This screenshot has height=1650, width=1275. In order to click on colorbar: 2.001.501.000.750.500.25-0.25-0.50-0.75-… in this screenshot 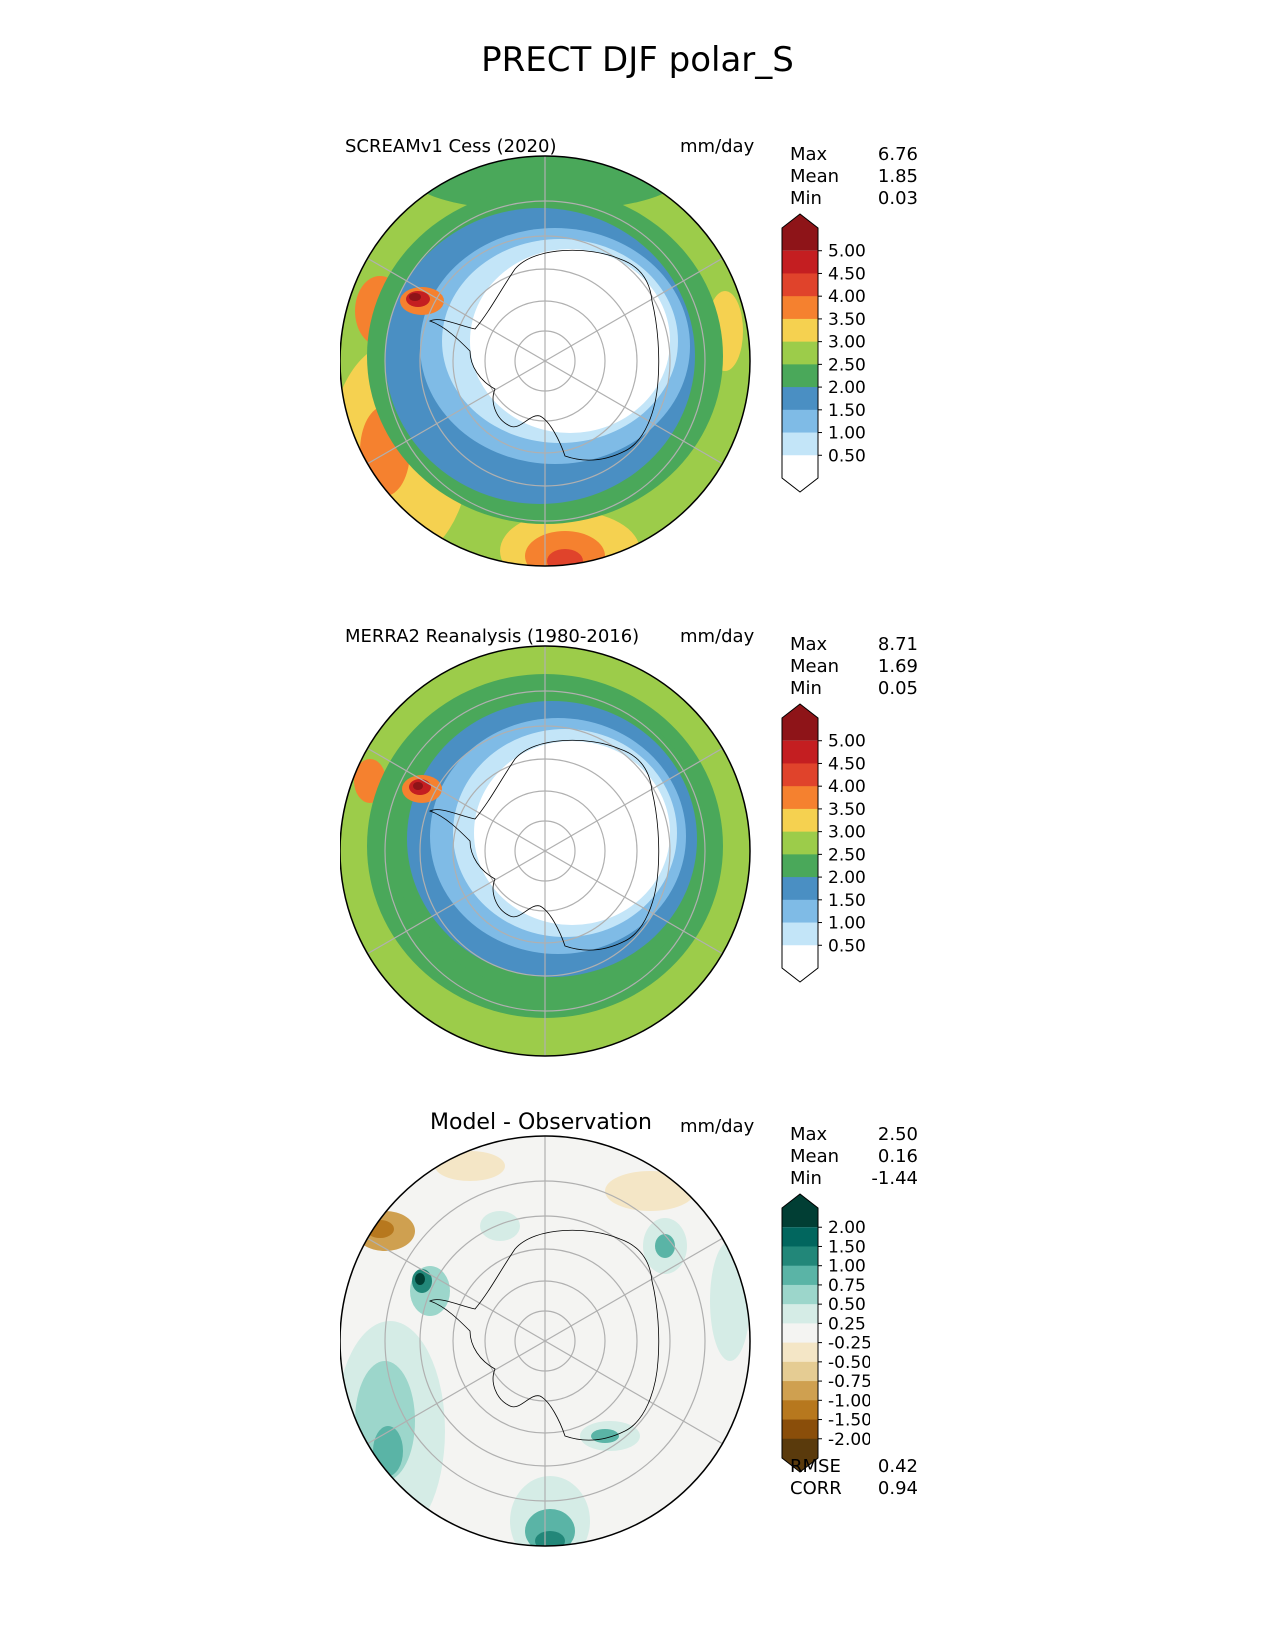, I will do `click(825, 1333)`.